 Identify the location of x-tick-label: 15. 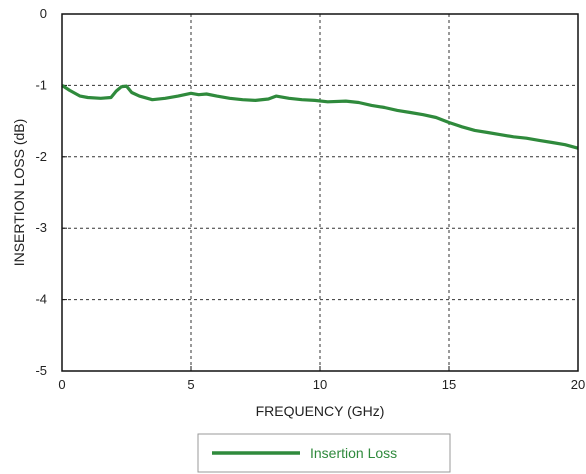
(449, 384).